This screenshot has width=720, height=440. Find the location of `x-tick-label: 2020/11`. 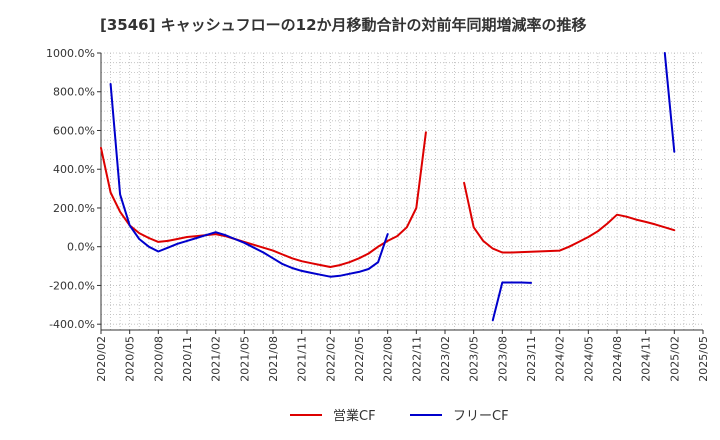

x-tick-label: 2020/11 is located at coordinates (187, 359).